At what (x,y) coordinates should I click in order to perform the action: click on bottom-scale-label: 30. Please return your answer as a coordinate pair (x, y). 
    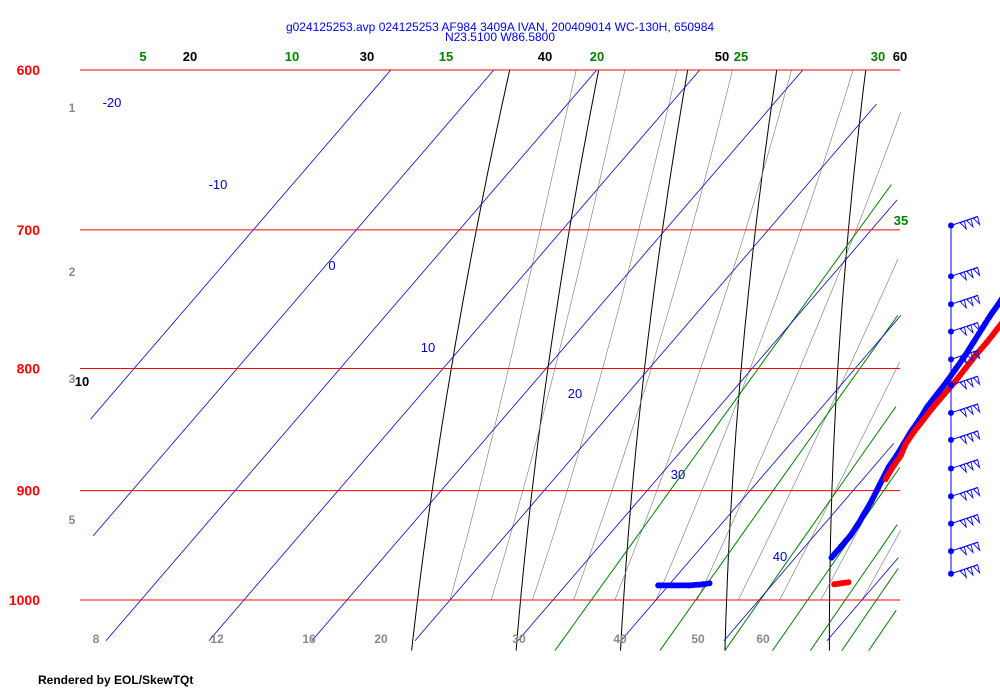
    Looking at the image, I should click on (519, 639).